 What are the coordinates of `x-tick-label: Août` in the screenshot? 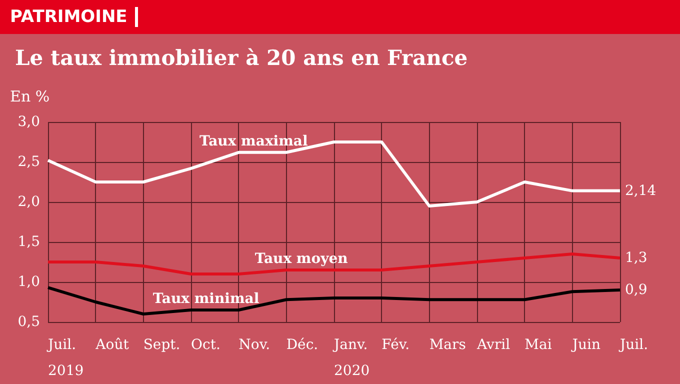 It's located at (112, 345).